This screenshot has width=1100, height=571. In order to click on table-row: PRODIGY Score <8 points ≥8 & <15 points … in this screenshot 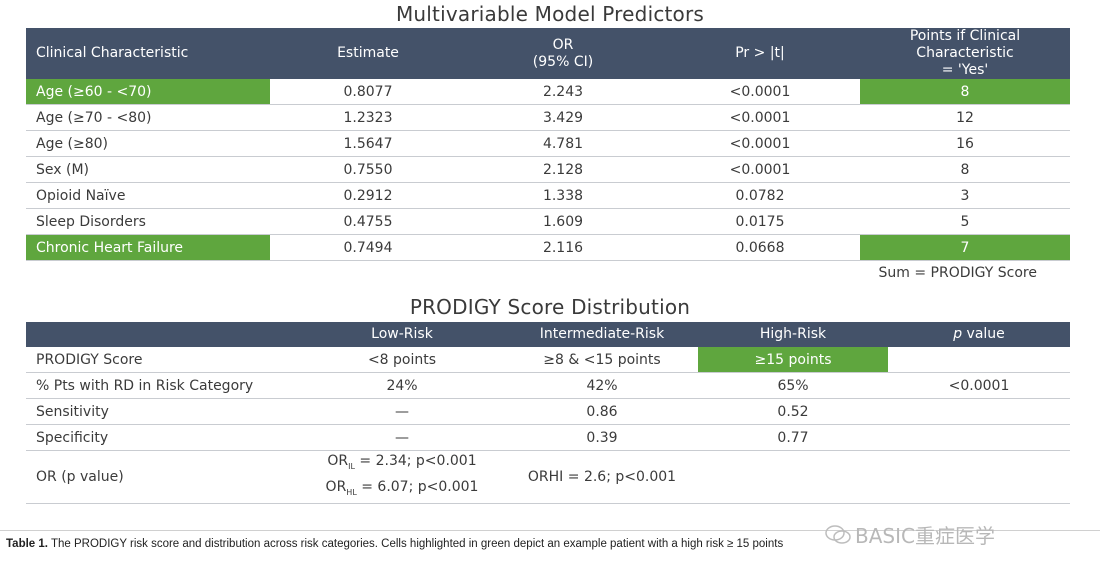, I will do `click(548, 360)`.